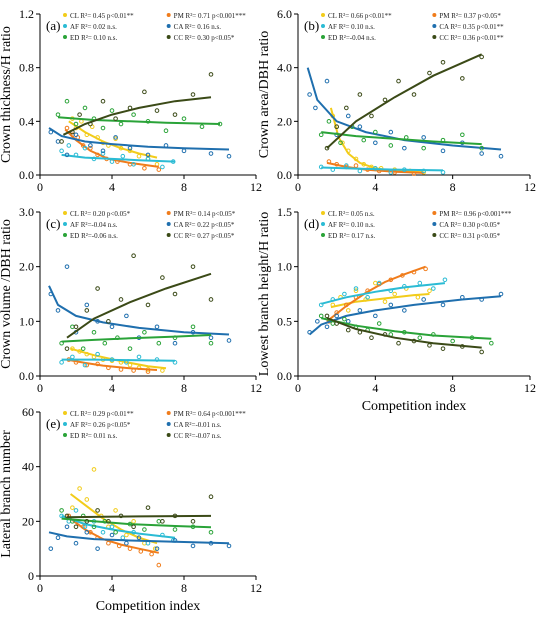 The image size is (550, 620). I want to click on legend-entry: AF R²= 0.10 n.s., so click(351, 225).